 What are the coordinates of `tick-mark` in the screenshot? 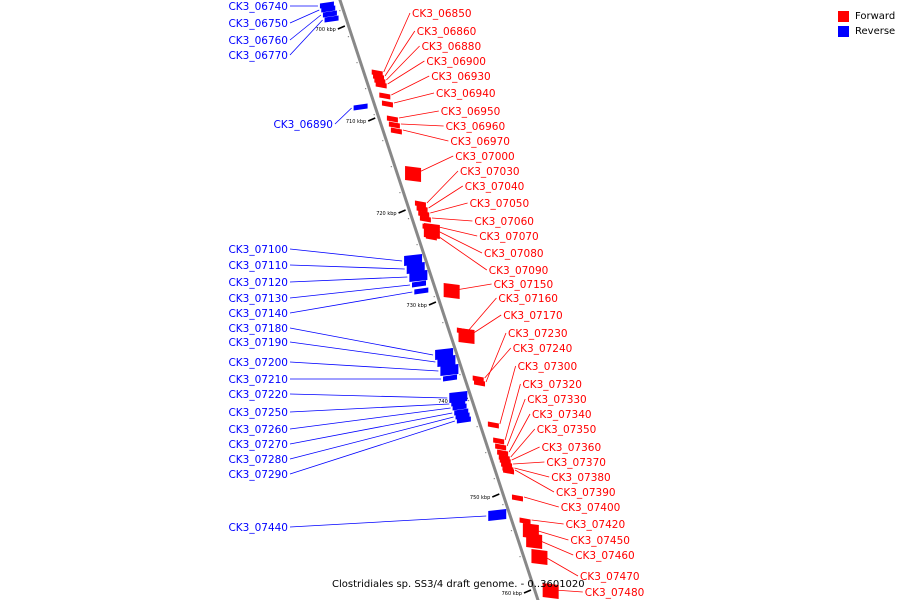 It's located at (495, 495).